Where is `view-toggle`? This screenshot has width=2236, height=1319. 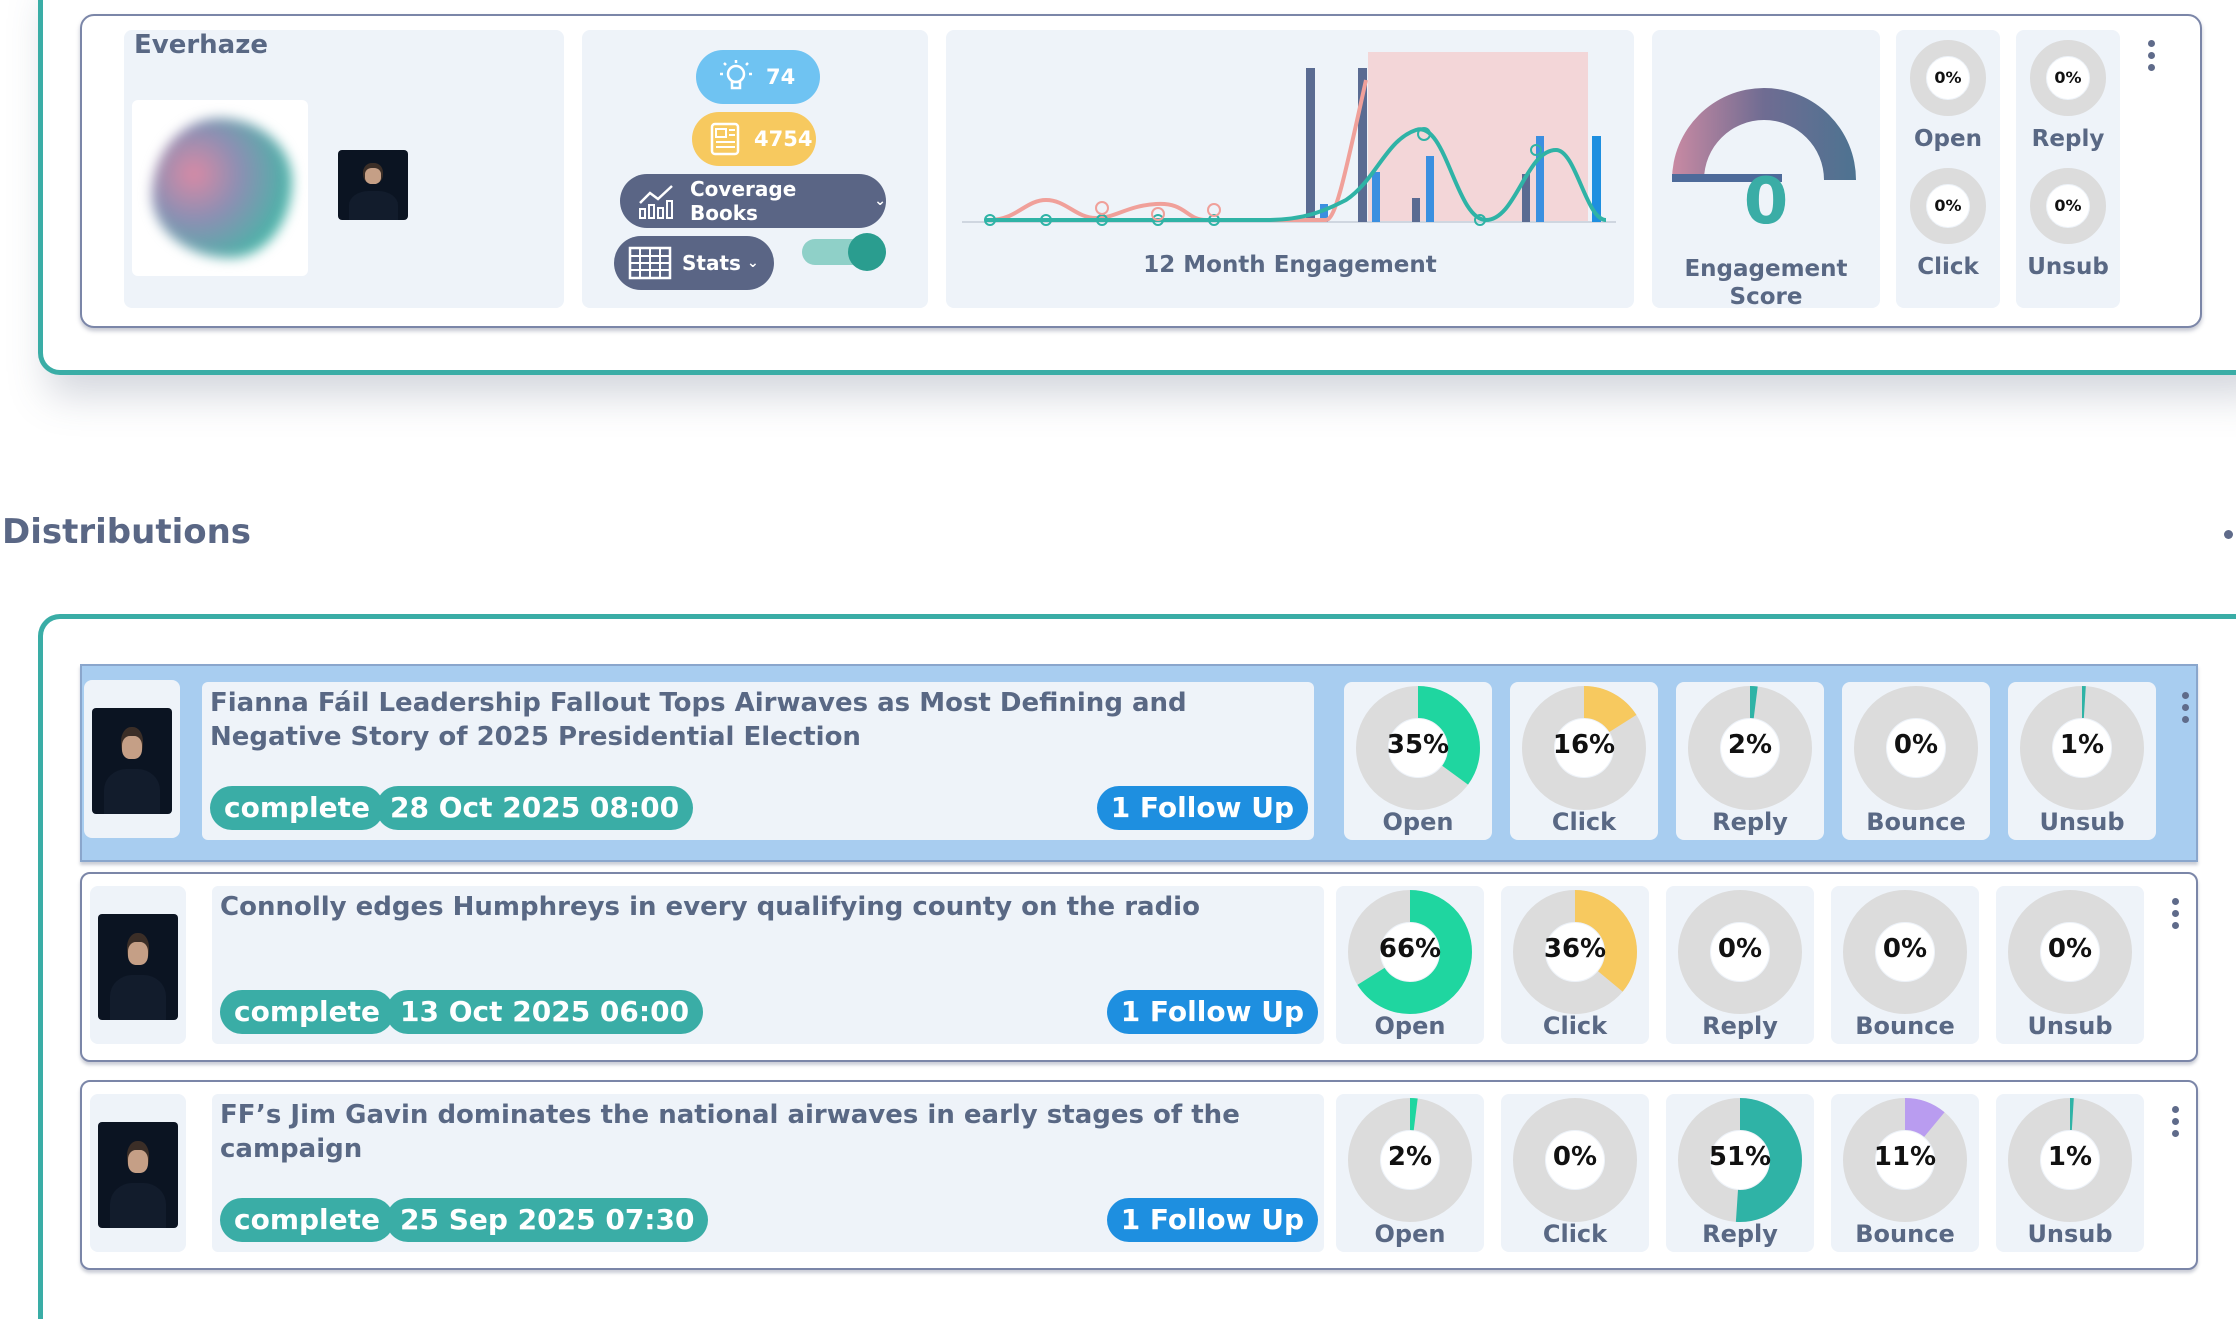 view-toggle is located at coordinates (844, 252).